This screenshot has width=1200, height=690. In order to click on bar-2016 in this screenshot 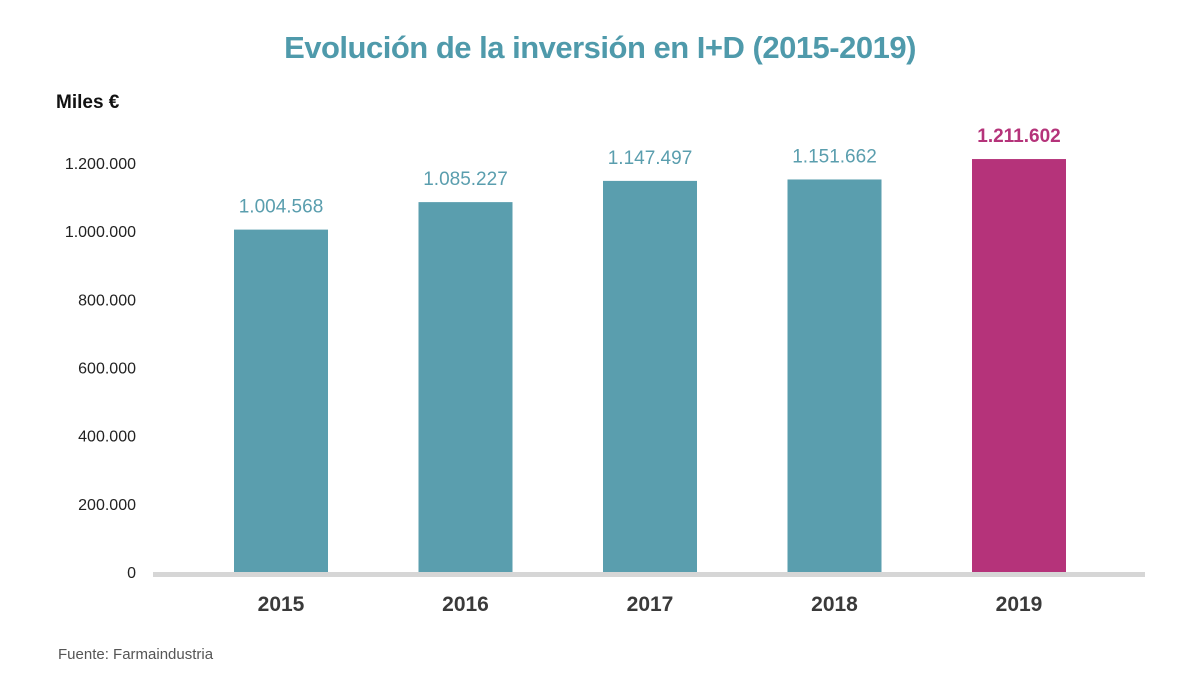, I will do `click(465, 387)`.